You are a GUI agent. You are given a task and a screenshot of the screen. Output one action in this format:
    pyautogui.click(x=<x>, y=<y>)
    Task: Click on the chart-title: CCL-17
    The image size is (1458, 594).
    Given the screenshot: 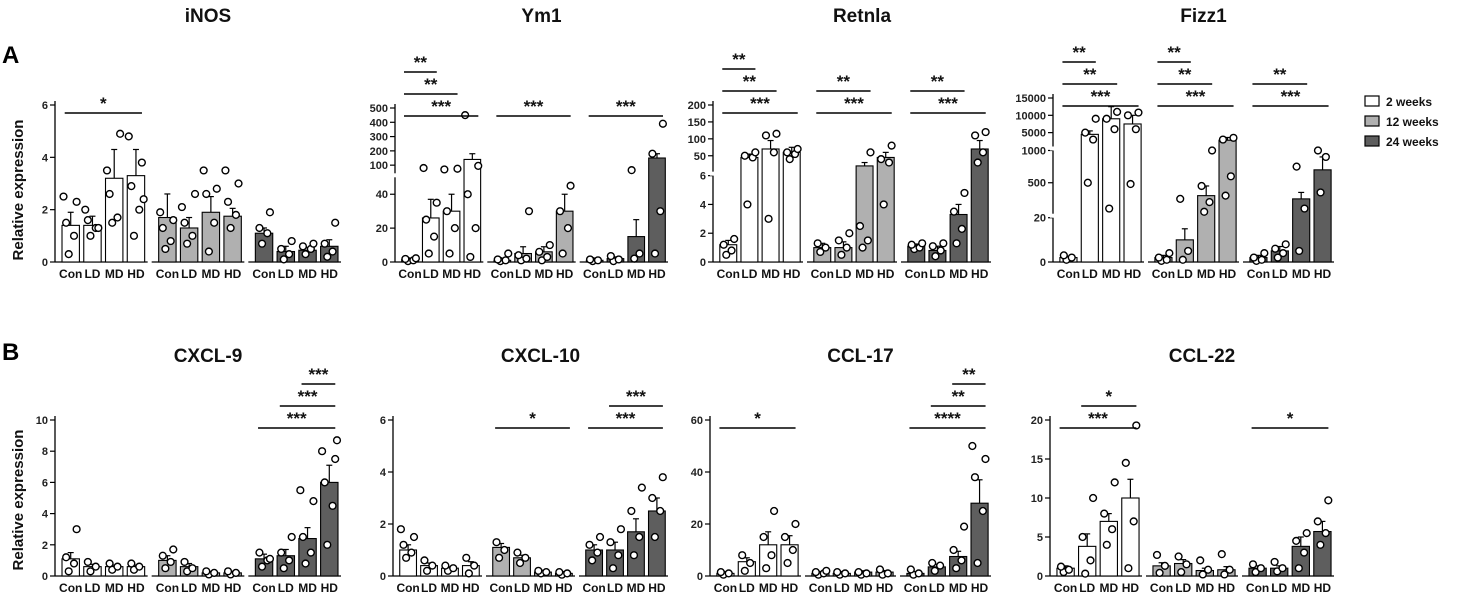 What is the action you would take?
    pyautogui.click(x=860, y=356)
    